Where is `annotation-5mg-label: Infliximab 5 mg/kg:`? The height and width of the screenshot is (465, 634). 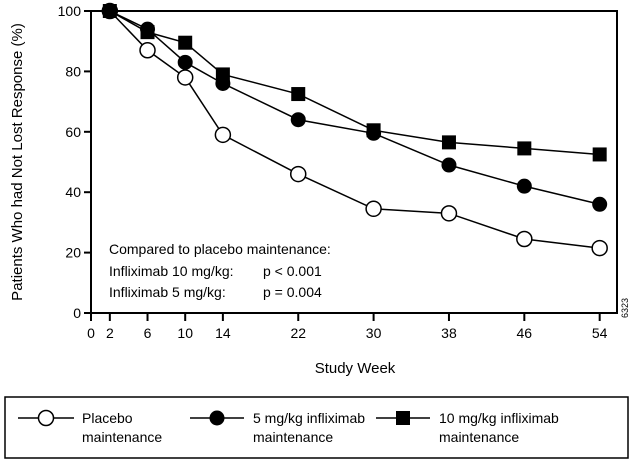
annotation-5mg-label: Infliximab 5 mg/kg: is located at coordinates (167, 292).